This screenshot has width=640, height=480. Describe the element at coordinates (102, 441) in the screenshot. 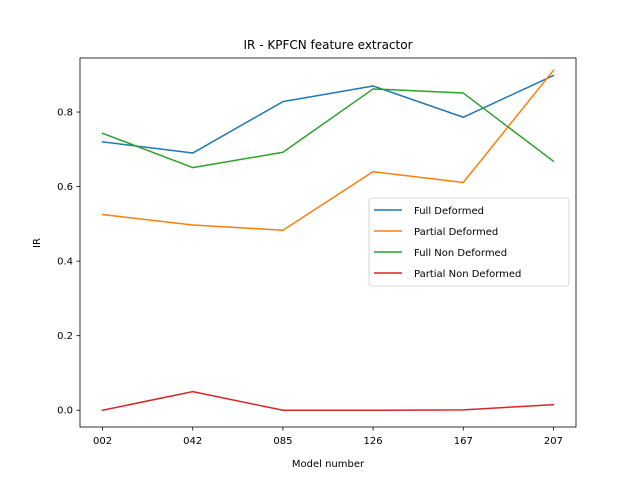

I see `x-tick-label: 002` at that location.